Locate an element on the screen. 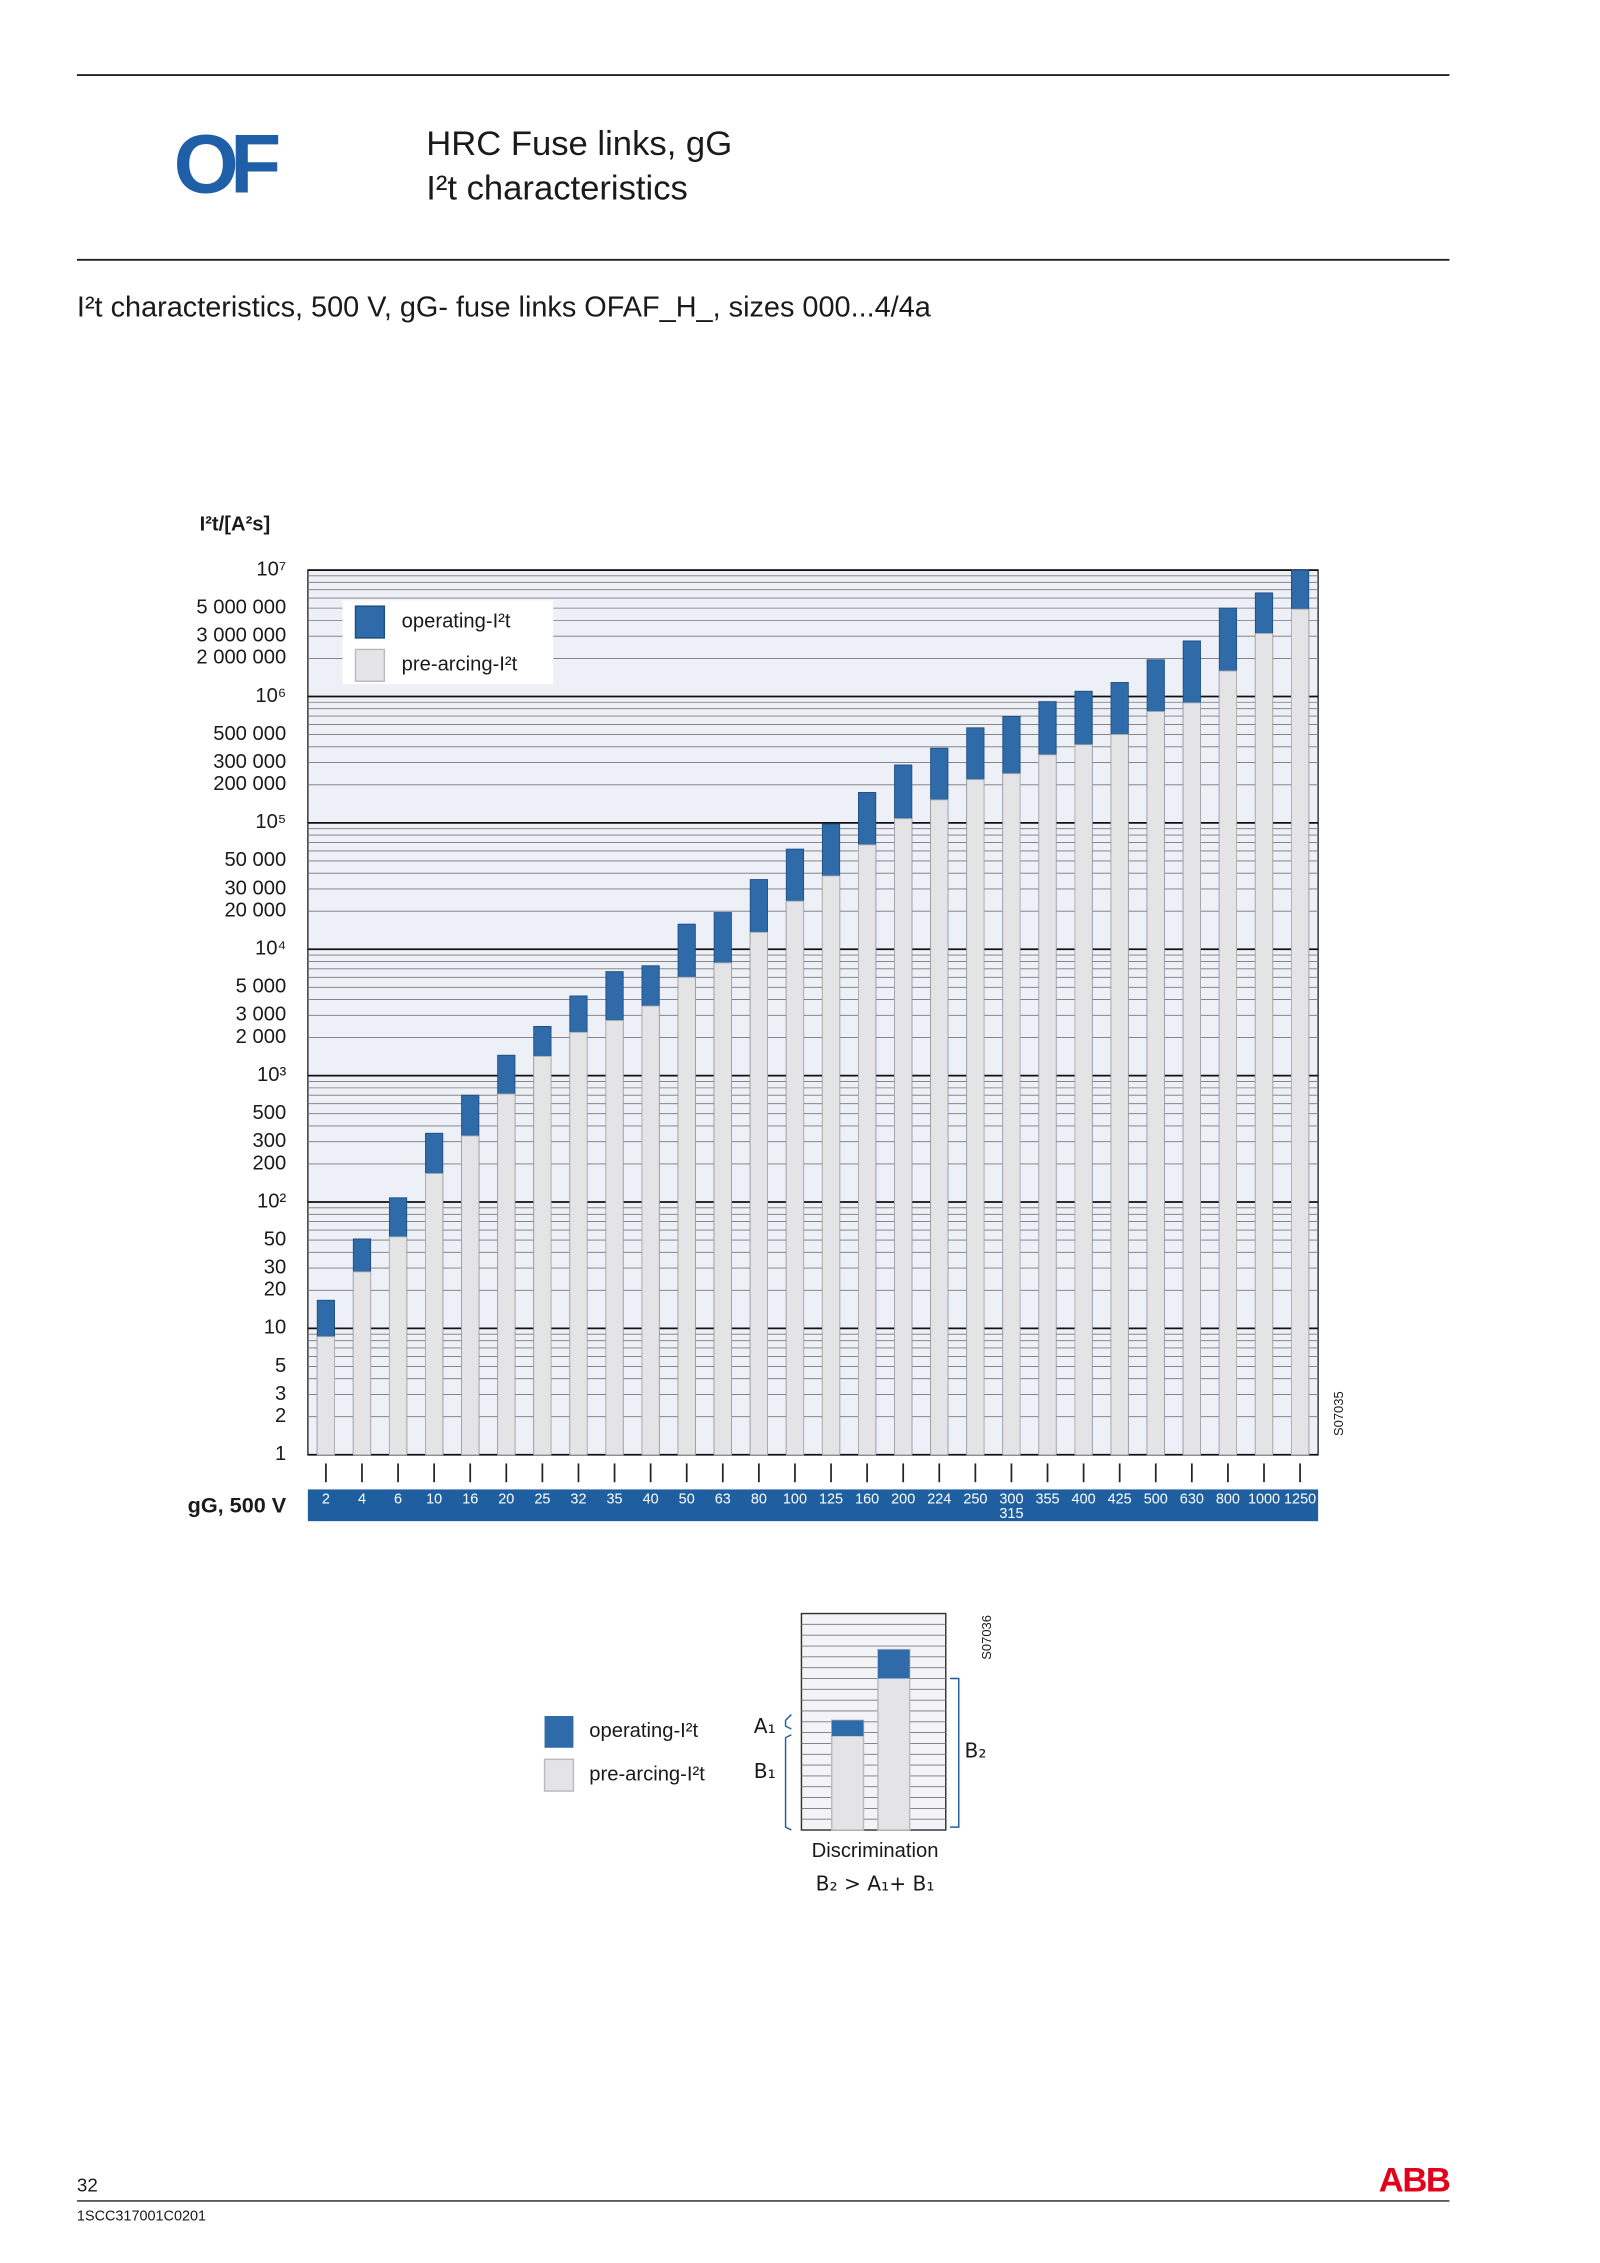 The image size is (1600, 2263). y-tick-label: 10³ is located at coordinates (271, 1075).